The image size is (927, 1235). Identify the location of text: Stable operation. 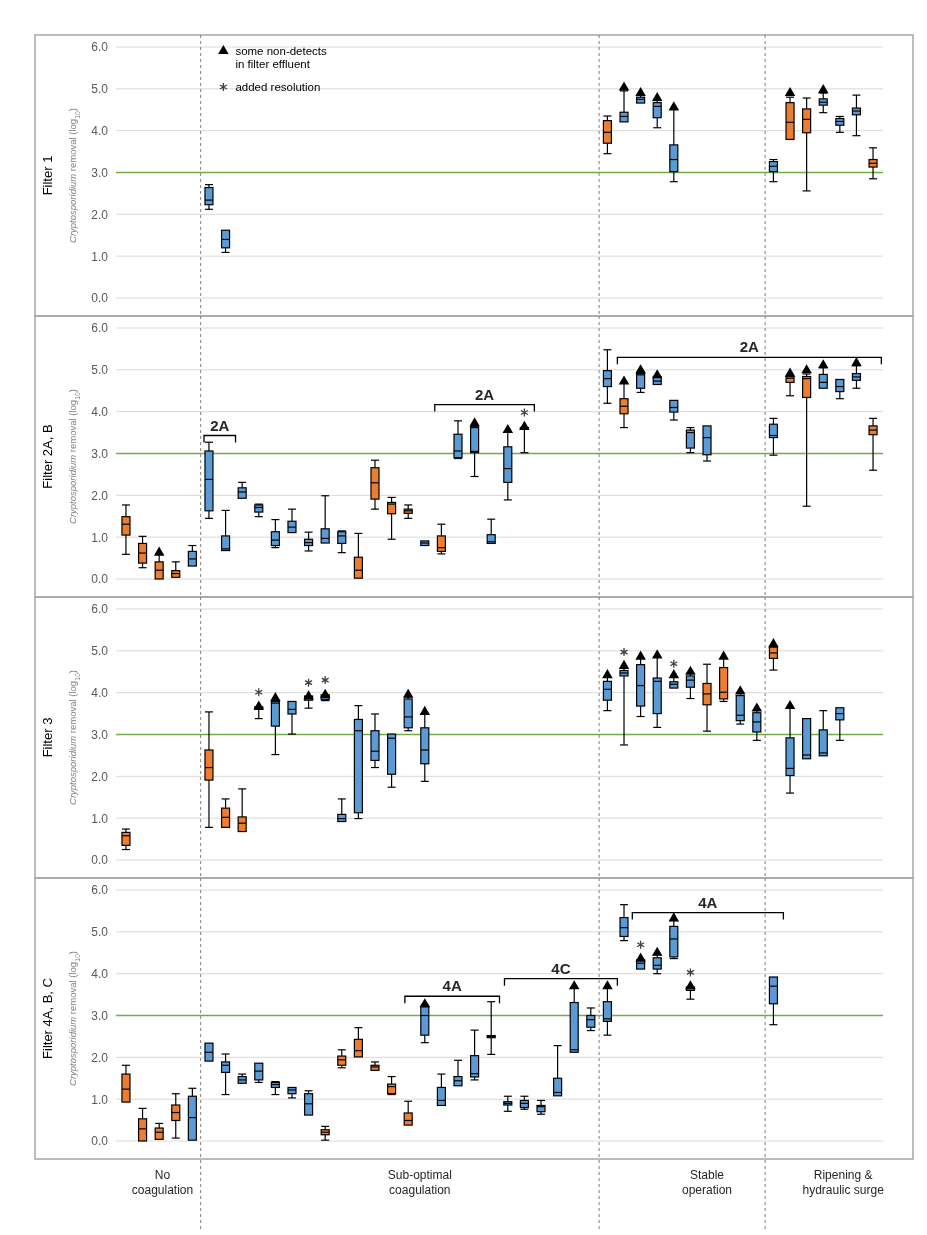
(707, 1182).